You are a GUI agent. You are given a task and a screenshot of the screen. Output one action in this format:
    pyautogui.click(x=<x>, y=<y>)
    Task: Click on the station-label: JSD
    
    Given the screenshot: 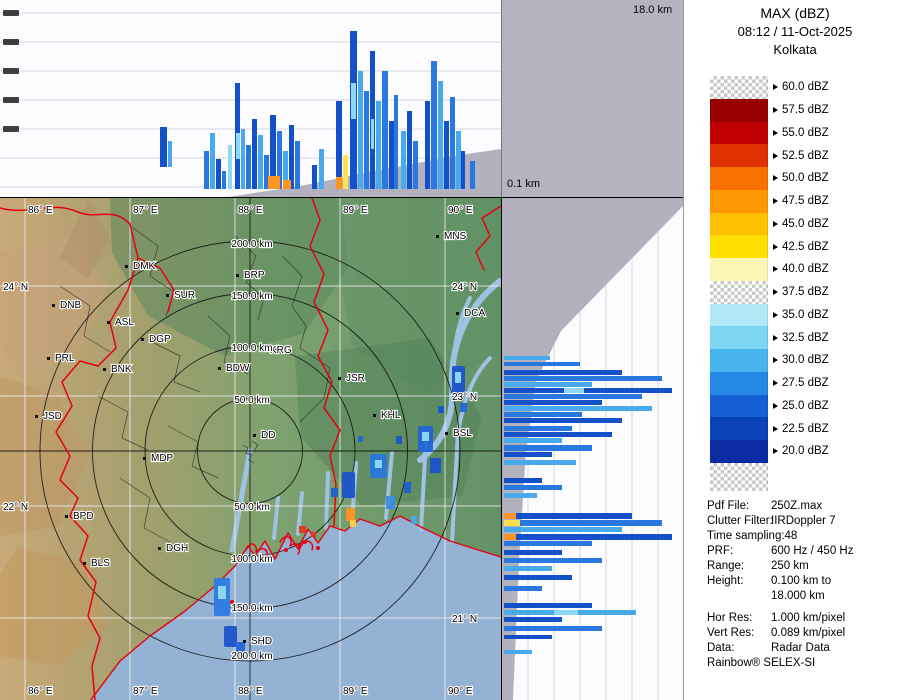 What is the action you would take?
    pyautogui.click(x=52, y=416)
    